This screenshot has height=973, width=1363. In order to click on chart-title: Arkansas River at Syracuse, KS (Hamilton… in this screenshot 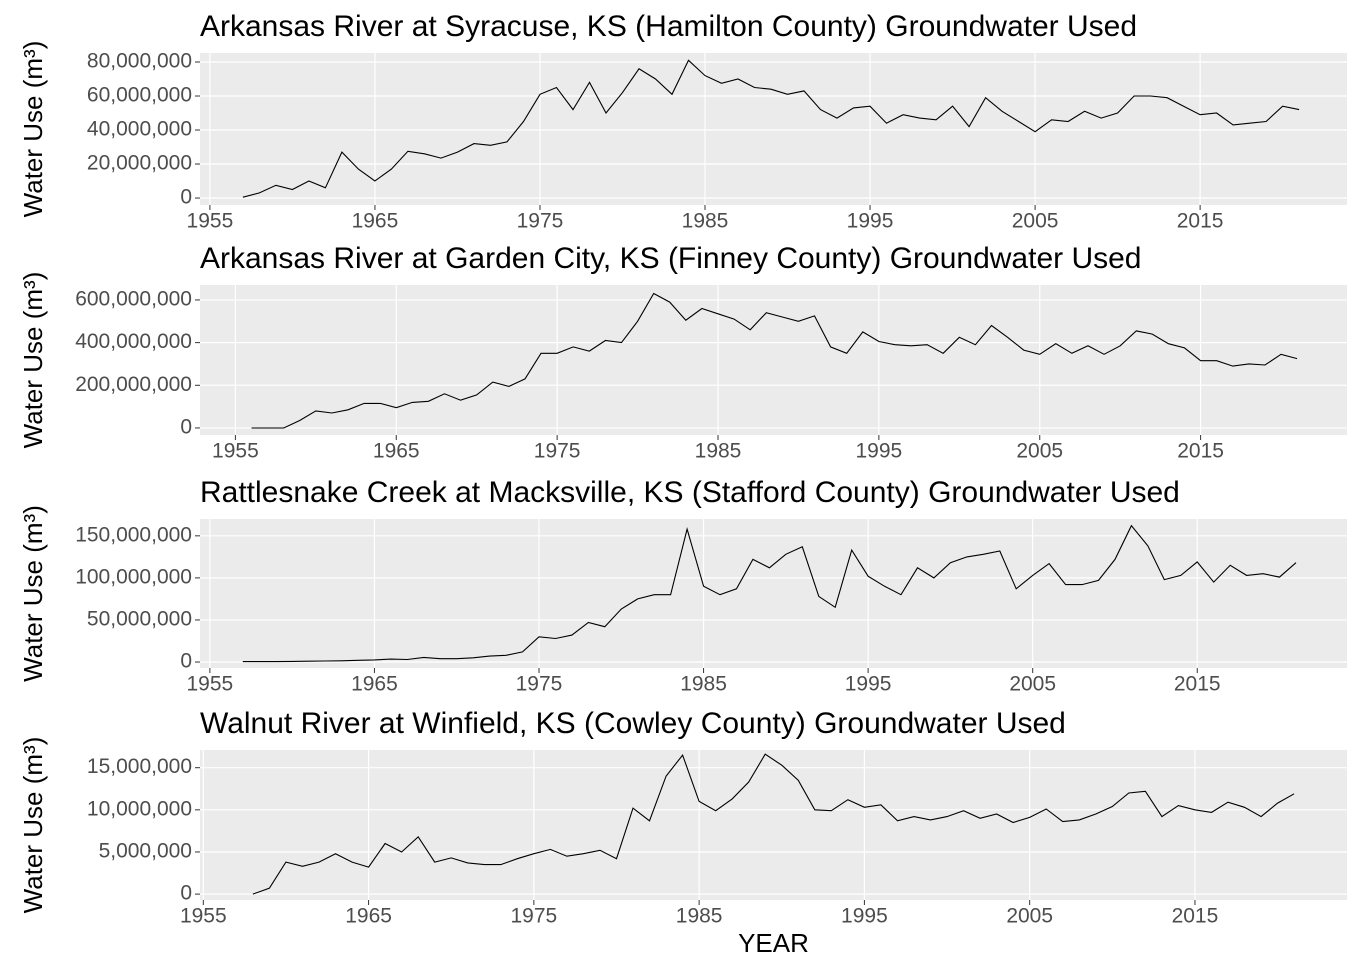, I will do `click(668, 26)`.